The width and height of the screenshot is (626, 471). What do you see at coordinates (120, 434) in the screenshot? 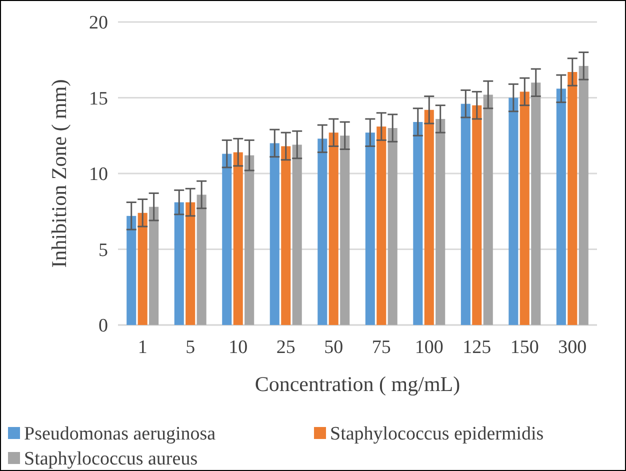
I see `legend-label: Pseudomonas aeruginosa` at bounding box center [120, 434].